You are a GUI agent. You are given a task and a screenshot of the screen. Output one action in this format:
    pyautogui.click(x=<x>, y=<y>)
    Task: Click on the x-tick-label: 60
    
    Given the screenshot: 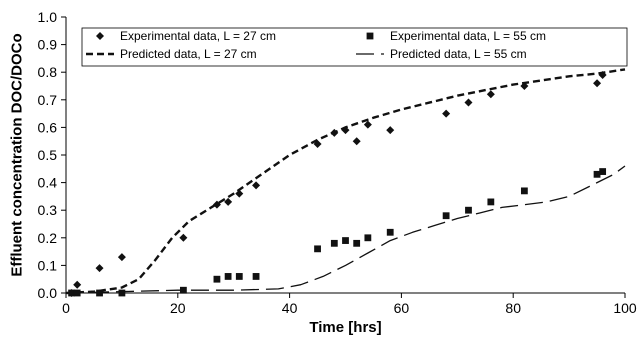 What is the action you would take?
    pyautogui.click(x=402, y=308)
    